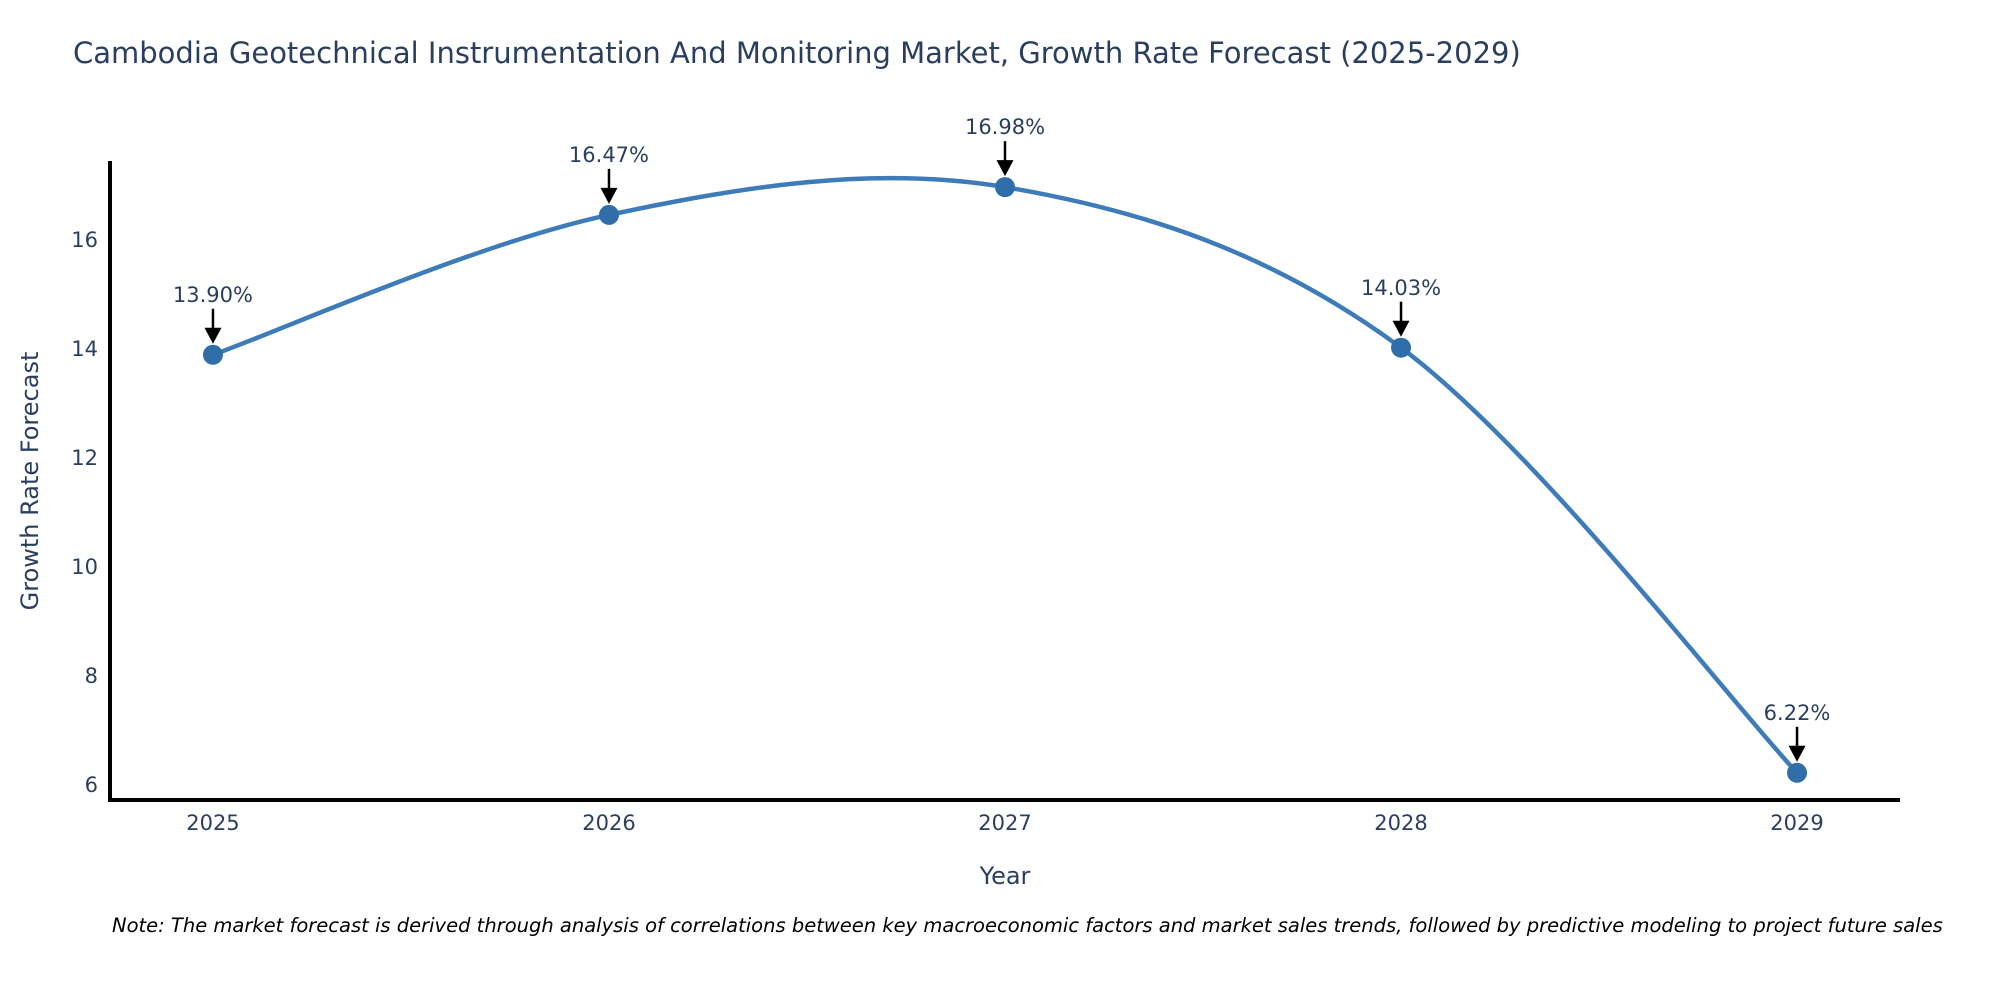 Image resolution: width=2000 pixels, height=1000 pixels. I want to click on x-tick-label: 2027, so click(1005, 823).